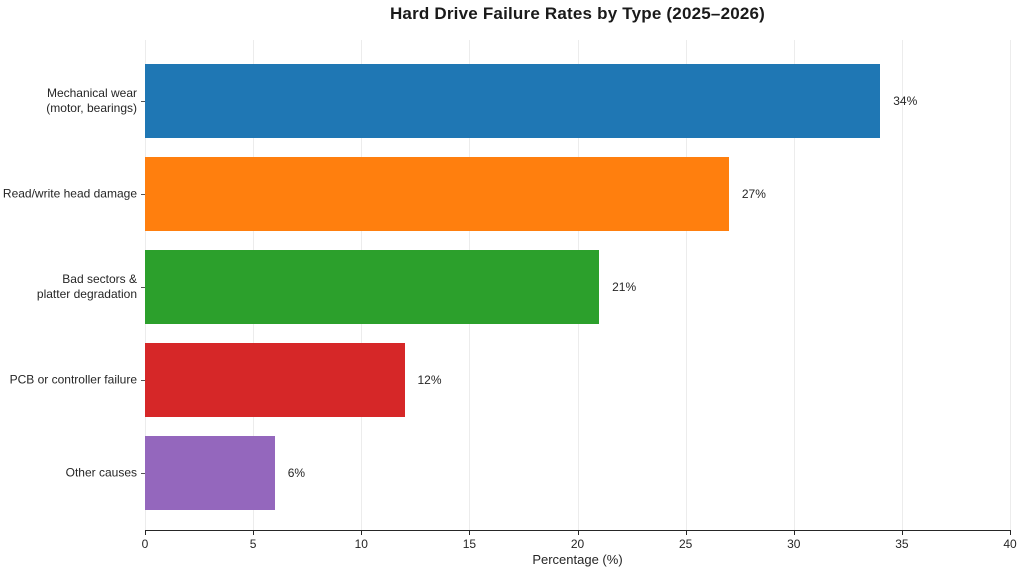 This screenshot has height=573, width=1024. What do you see at coordinates (577, 559) in the screenshot?
I see `x-axis-title: Percentage (%)` at bounding box center [577, 559].